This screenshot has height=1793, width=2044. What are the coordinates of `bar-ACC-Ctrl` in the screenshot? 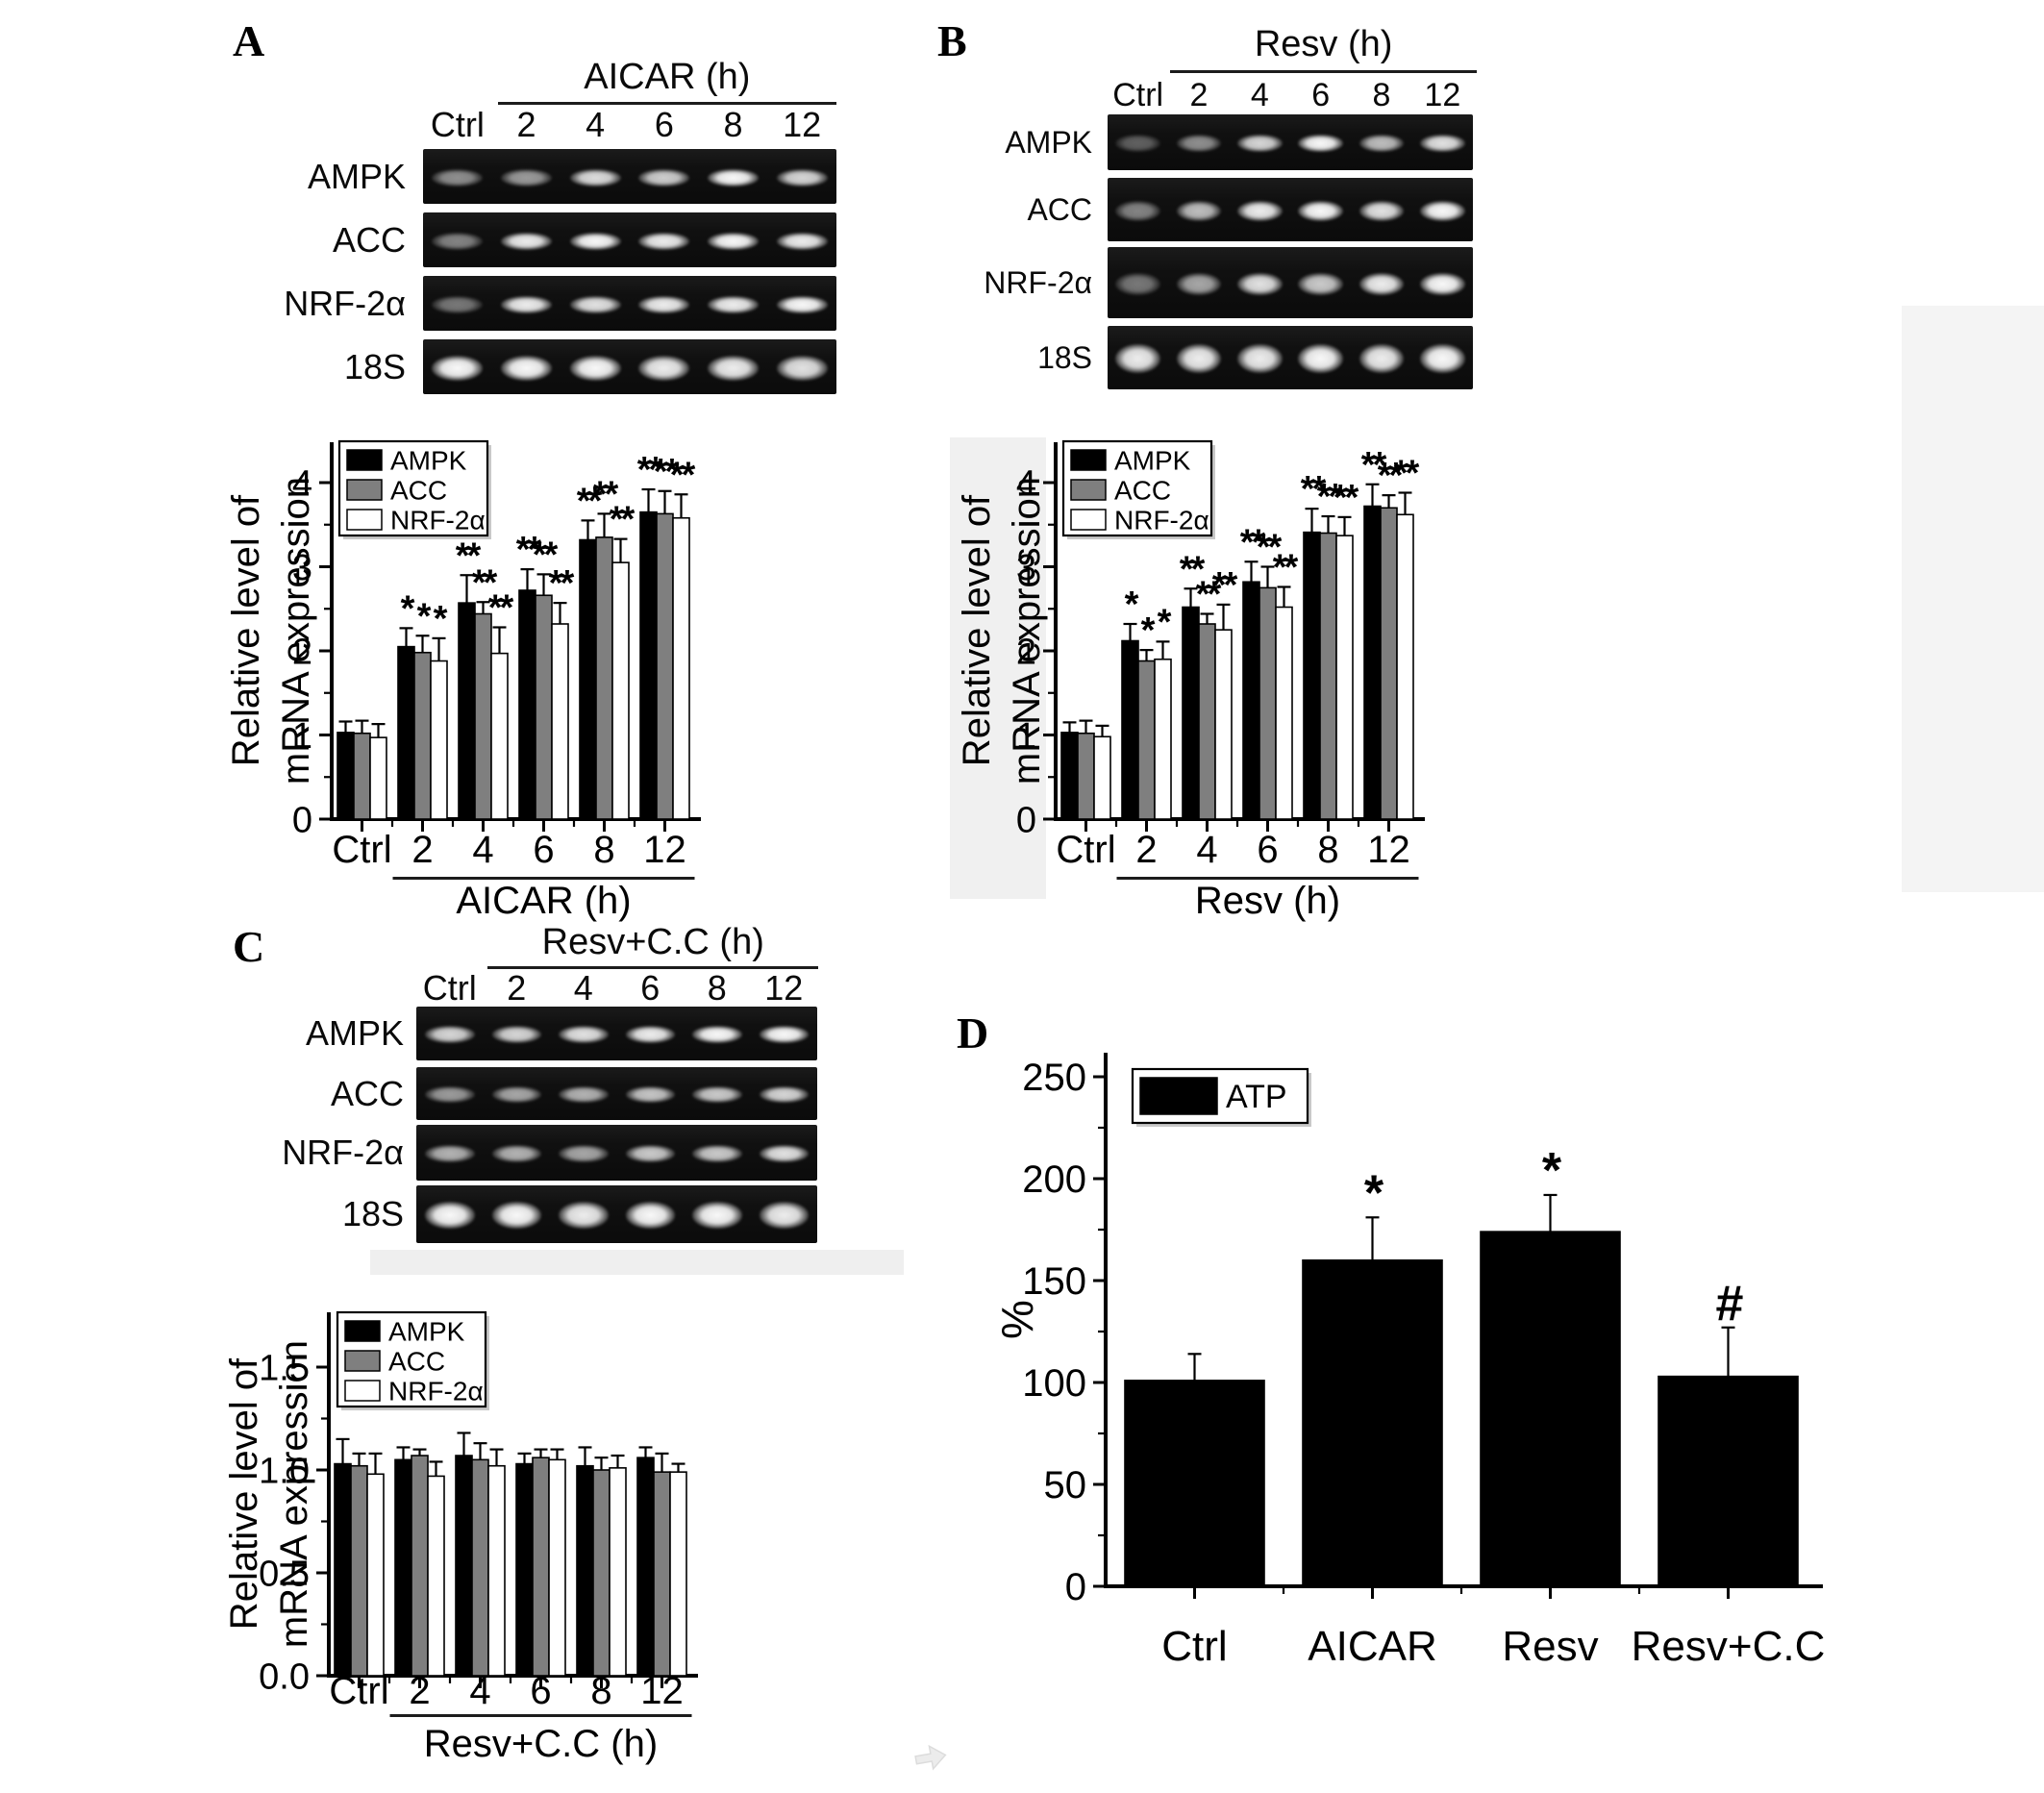 It's located at (362, 776).